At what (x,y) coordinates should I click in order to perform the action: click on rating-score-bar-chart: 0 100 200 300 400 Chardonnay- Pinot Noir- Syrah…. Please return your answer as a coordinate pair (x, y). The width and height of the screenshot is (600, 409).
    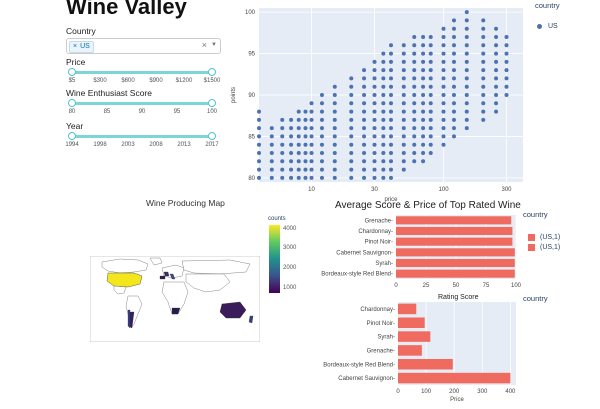
    Looking at the image, I should click on (407, 354).